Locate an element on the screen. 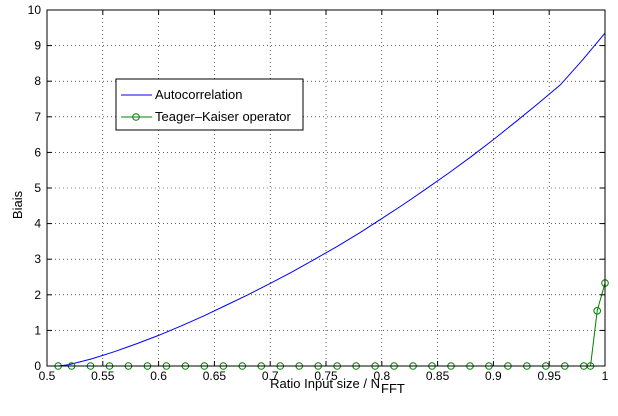 This screenshot has width=618, height=416. legend: Autocorrelation Teager–Kaiser operator is located at coordinates (209, 104).